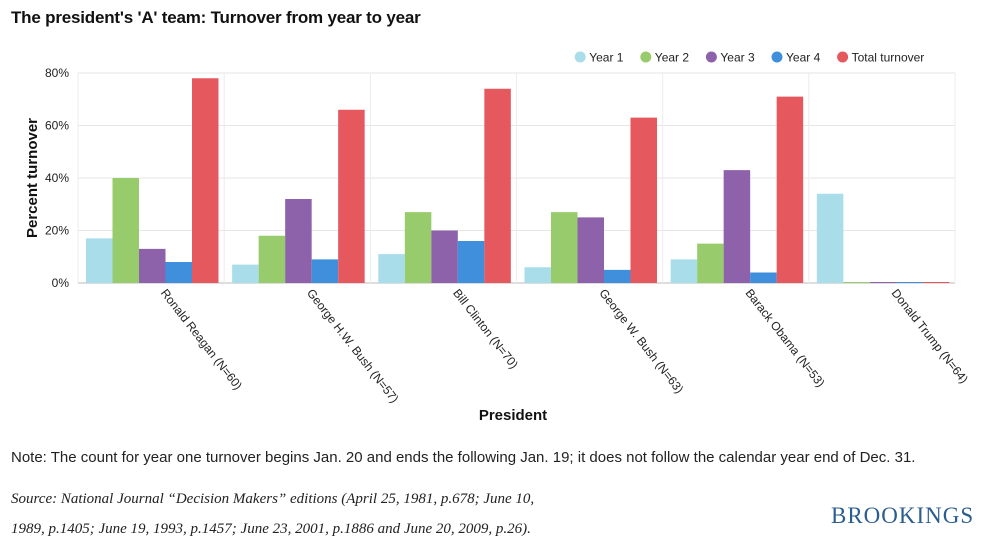 This screenshot has width=1005, height=552. What do you see at coordinates (888, 58) in the screenshot?
I see `legend-label: Total turnover` at bounding box center [888, 58].